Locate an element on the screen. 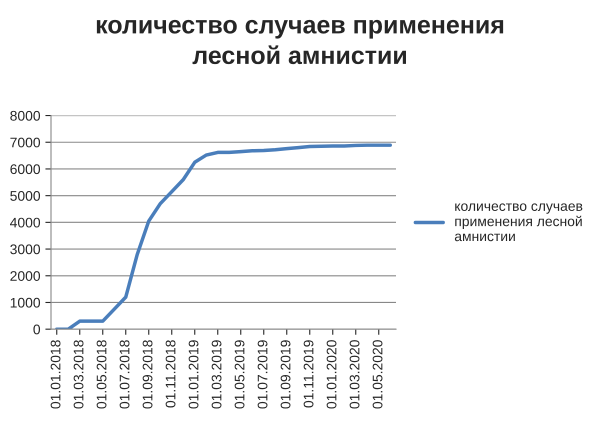 The image size is (600, 436). x-tick-label: 01.09.2018 is located at coordinates (147, 374).